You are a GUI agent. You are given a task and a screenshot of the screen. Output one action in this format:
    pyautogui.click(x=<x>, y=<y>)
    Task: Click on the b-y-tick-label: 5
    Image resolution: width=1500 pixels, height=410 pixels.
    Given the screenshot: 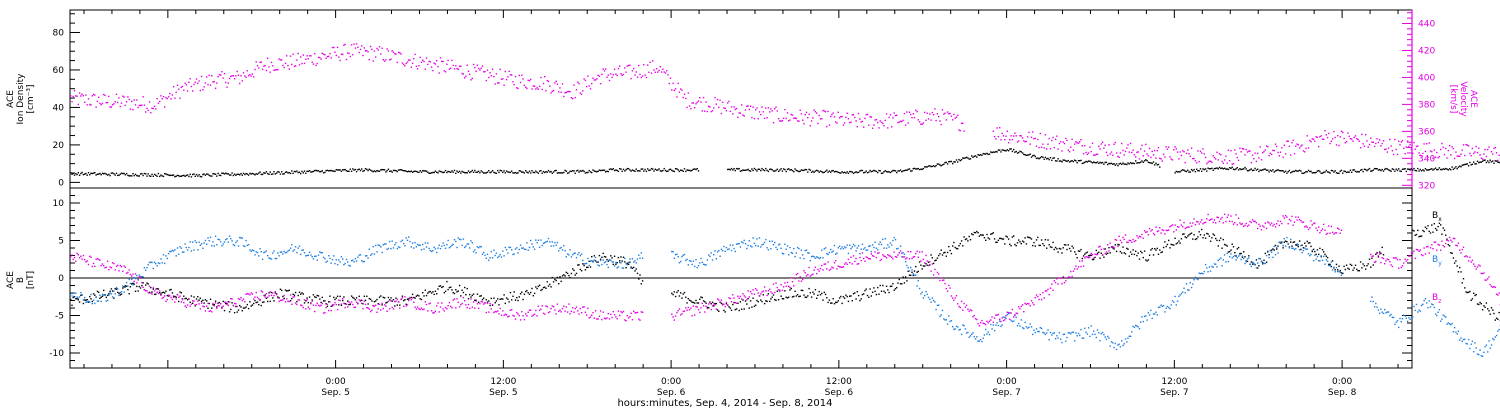 What is the action you would take?
    pyautogui.click(x=61, y=242)
    